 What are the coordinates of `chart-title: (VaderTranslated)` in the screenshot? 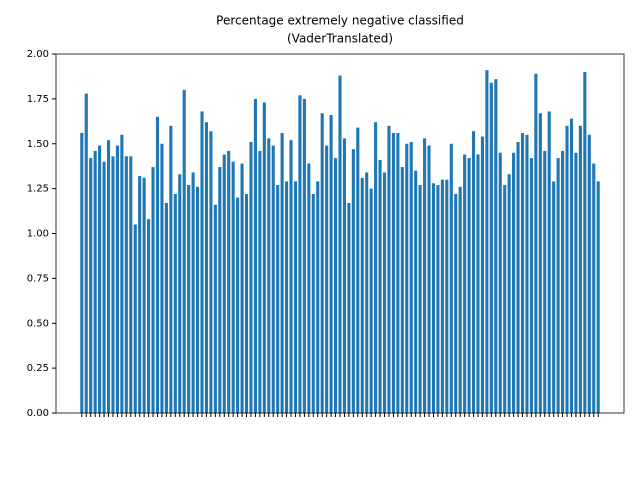 It's located at (340, 39).